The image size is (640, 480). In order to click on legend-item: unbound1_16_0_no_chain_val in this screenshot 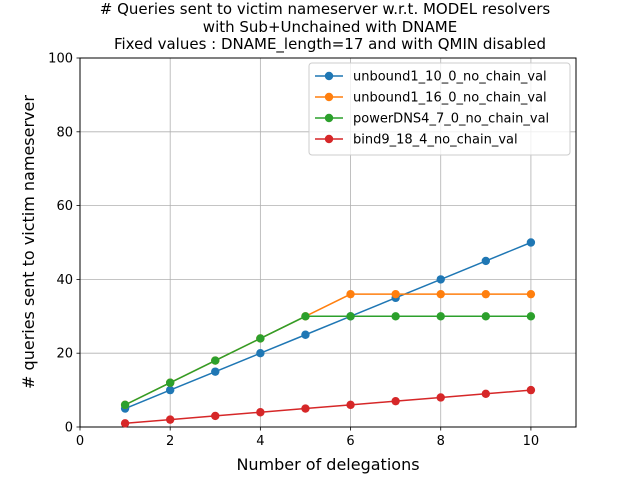, I will do `click(431, 98)`.